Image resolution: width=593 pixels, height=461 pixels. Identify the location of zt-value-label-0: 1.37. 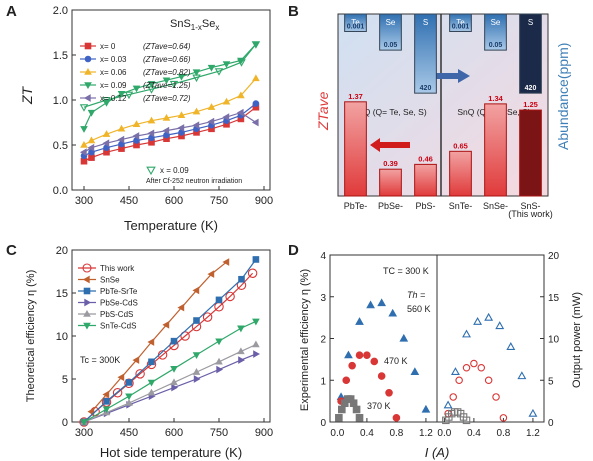
(355, 96).